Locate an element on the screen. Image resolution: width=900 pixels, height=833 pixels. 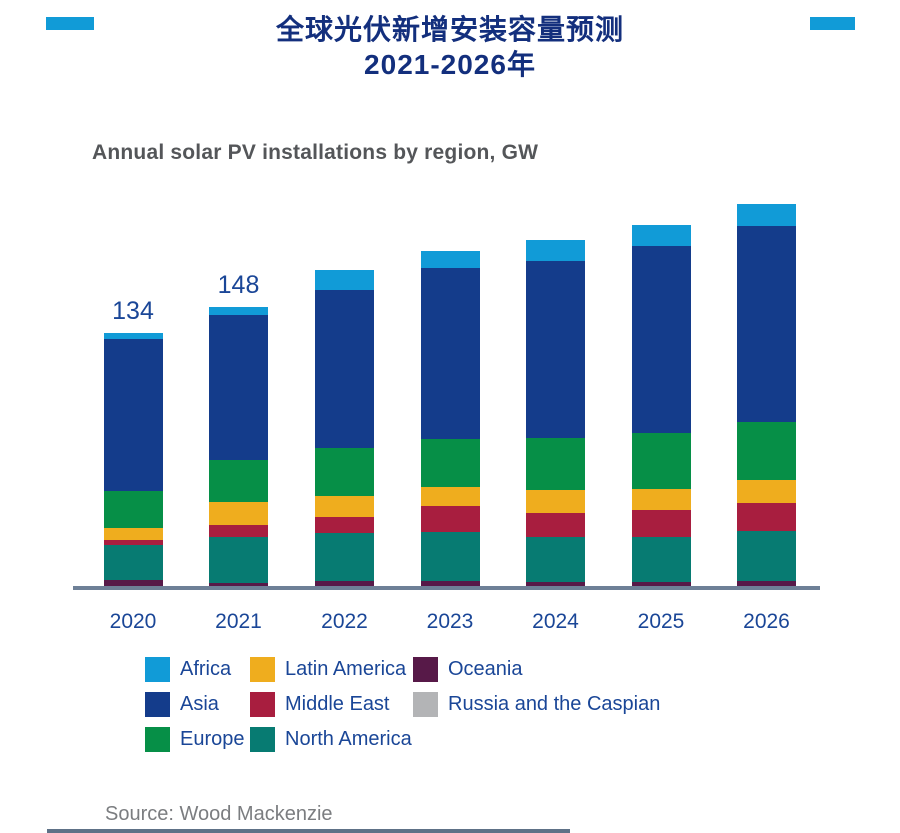
legend-item-asia: Asia is located at coordinates (182, 704).